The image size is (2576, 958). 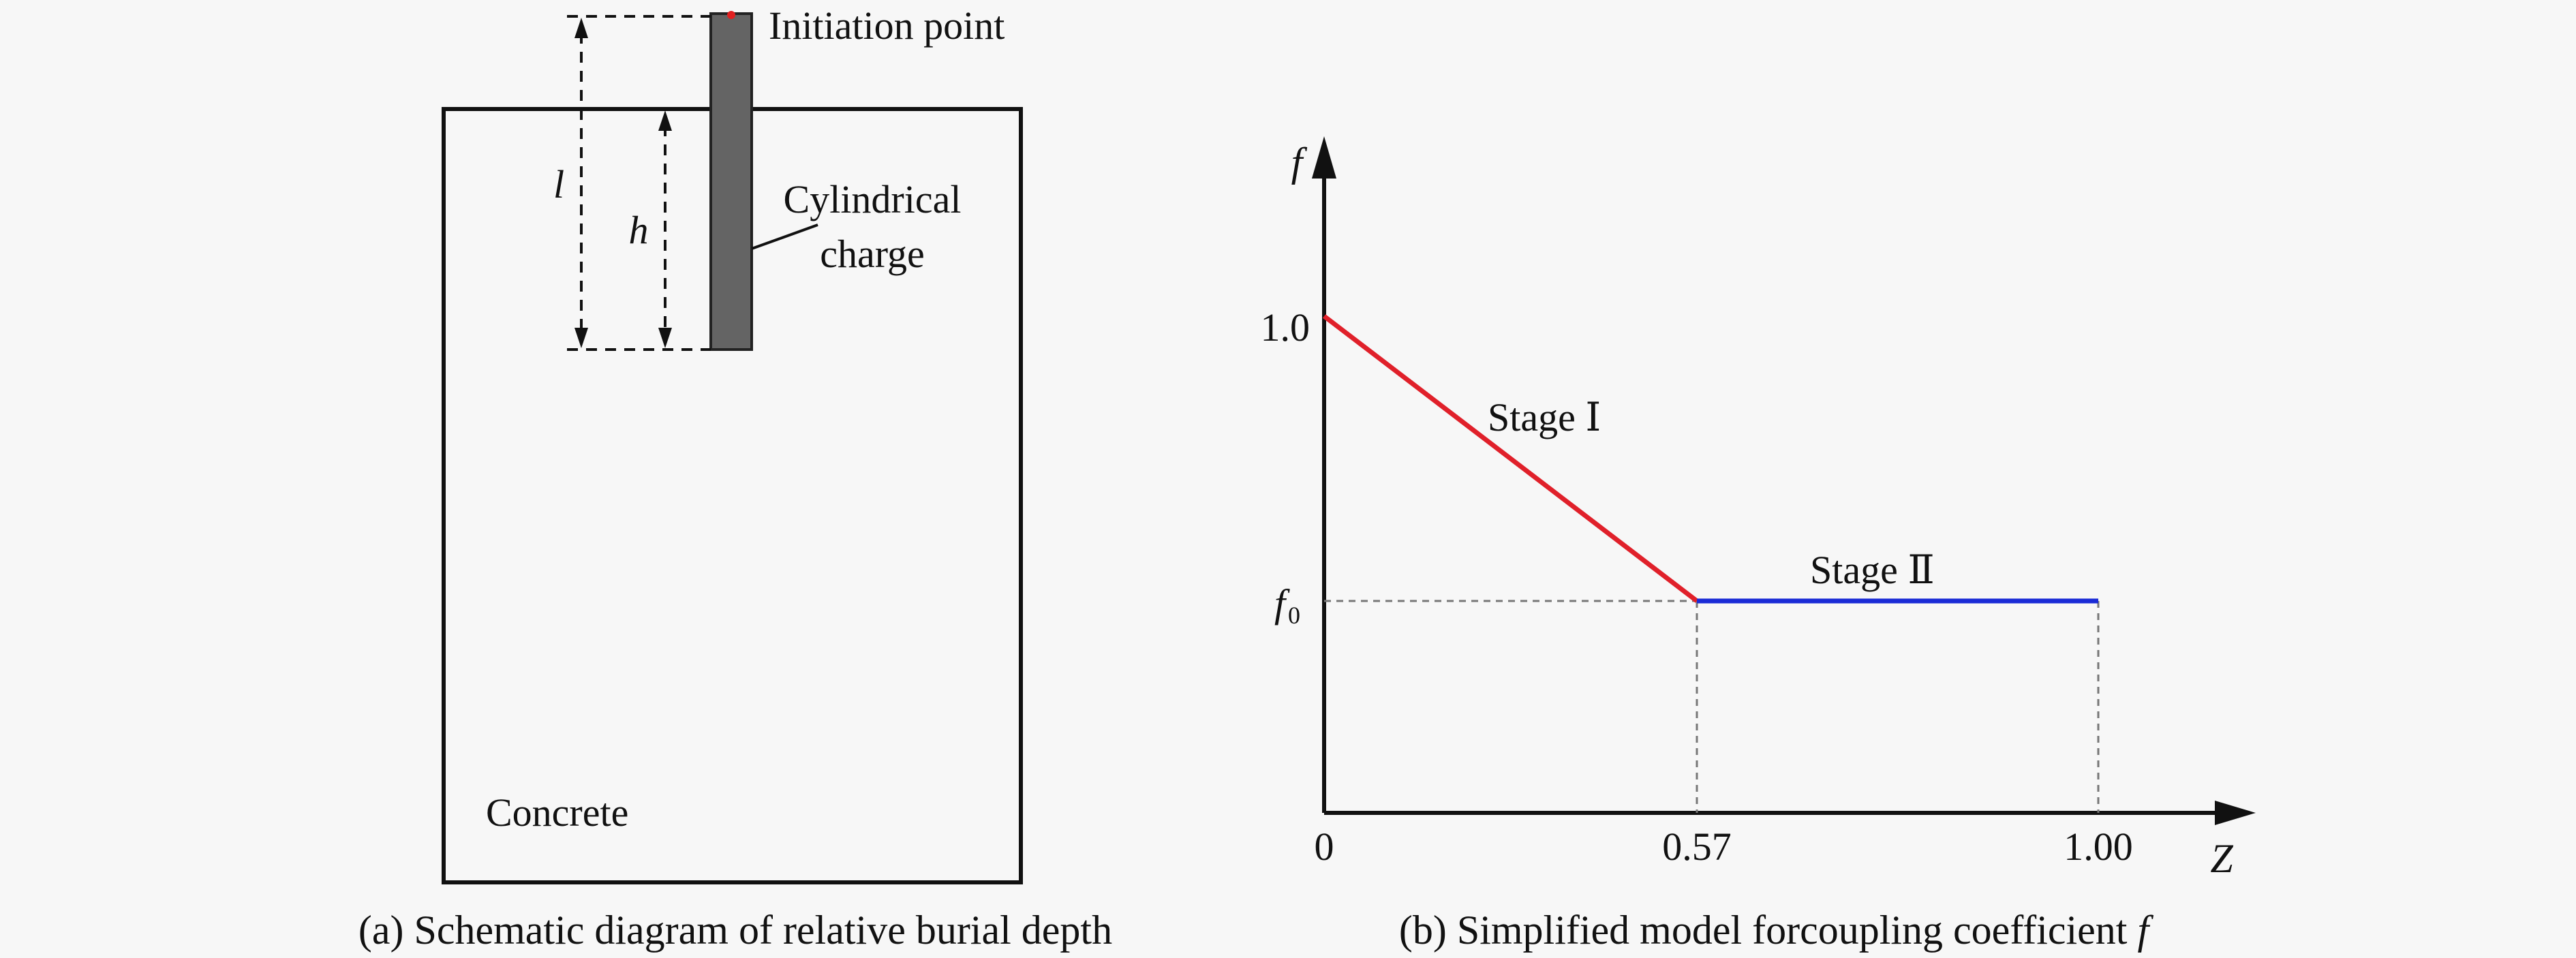 I want to click on y-tick-f0-subscript: 0, so click(x=1294, y=615).